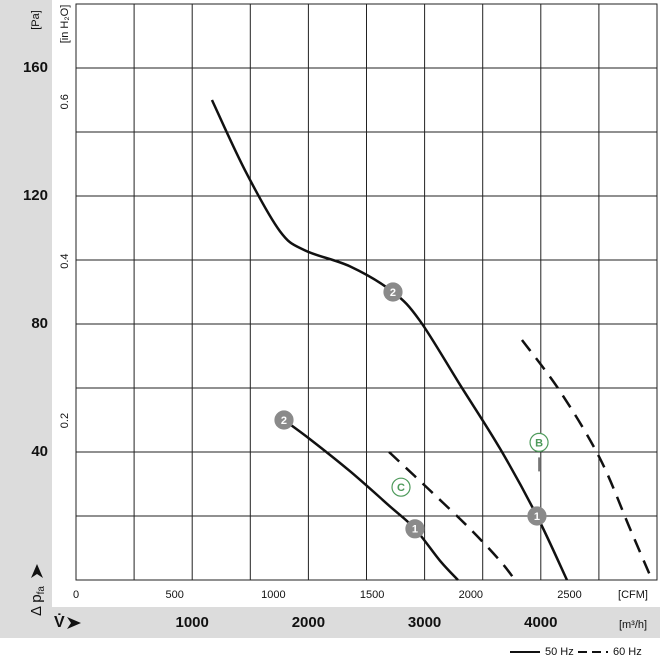 The image size is (660, 664). I want to click on y-tick-label: 120, so click(35, 195).